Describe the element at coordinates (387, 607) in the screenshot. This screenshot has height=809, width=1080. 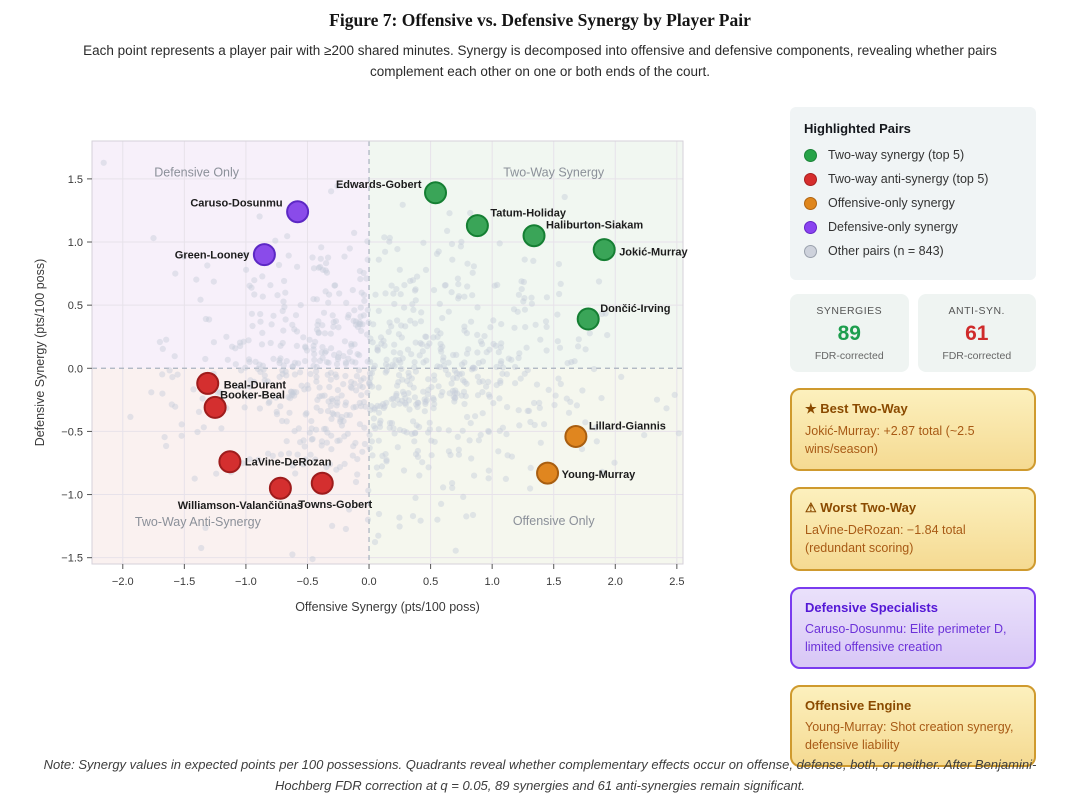
I see `x-axis-title: Offensive Synergy (pts/100 poss)` at that location.